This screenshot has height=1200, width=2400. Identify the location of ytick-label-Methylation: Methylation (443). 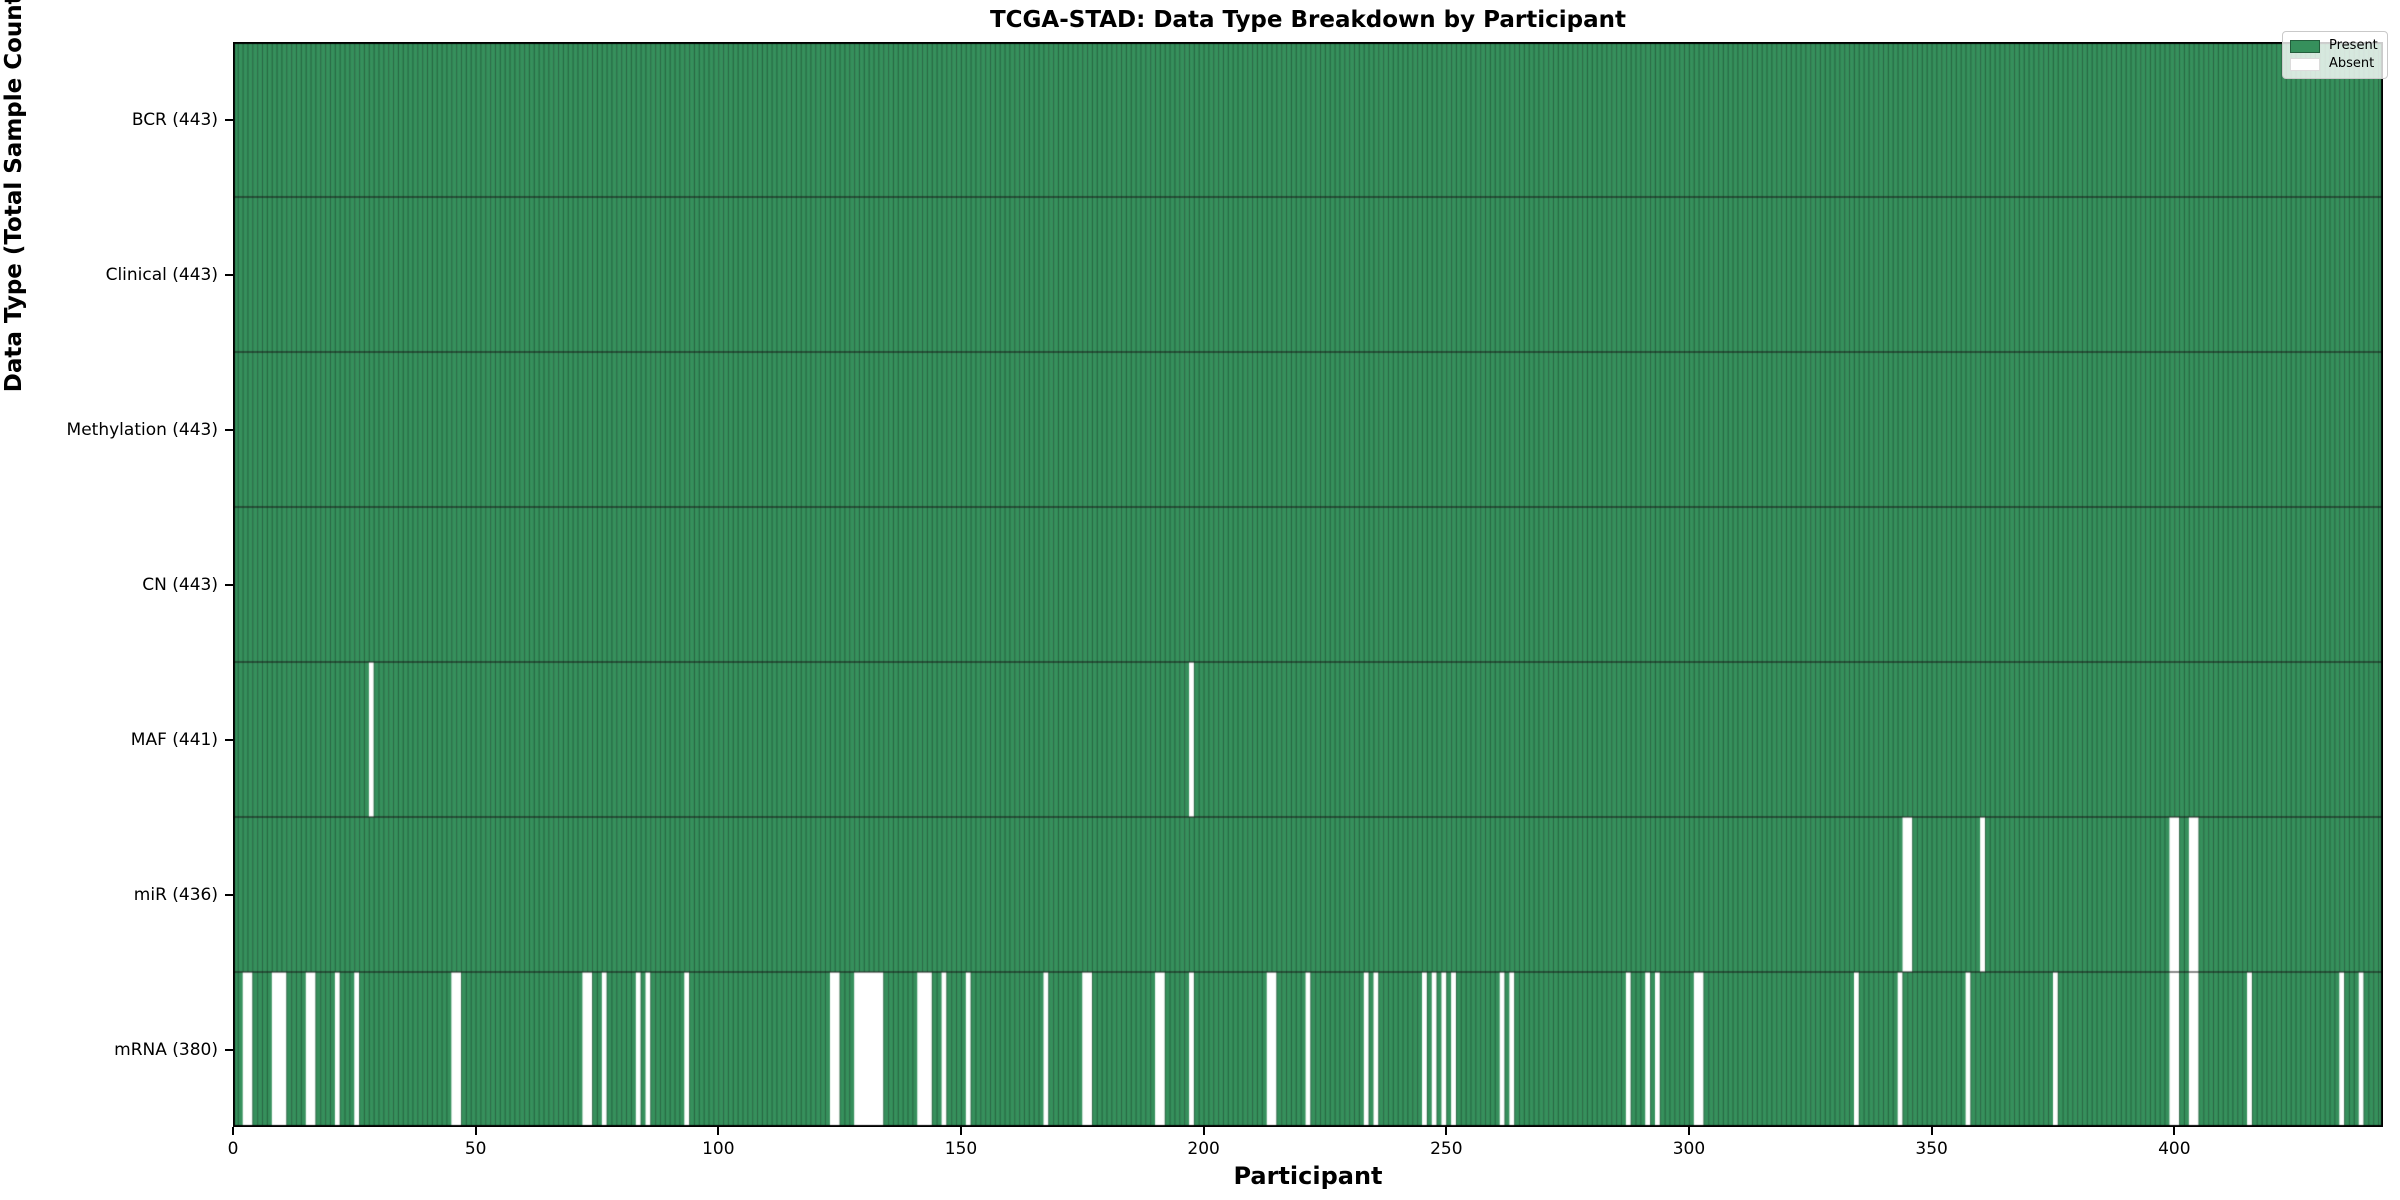
(142, 429).